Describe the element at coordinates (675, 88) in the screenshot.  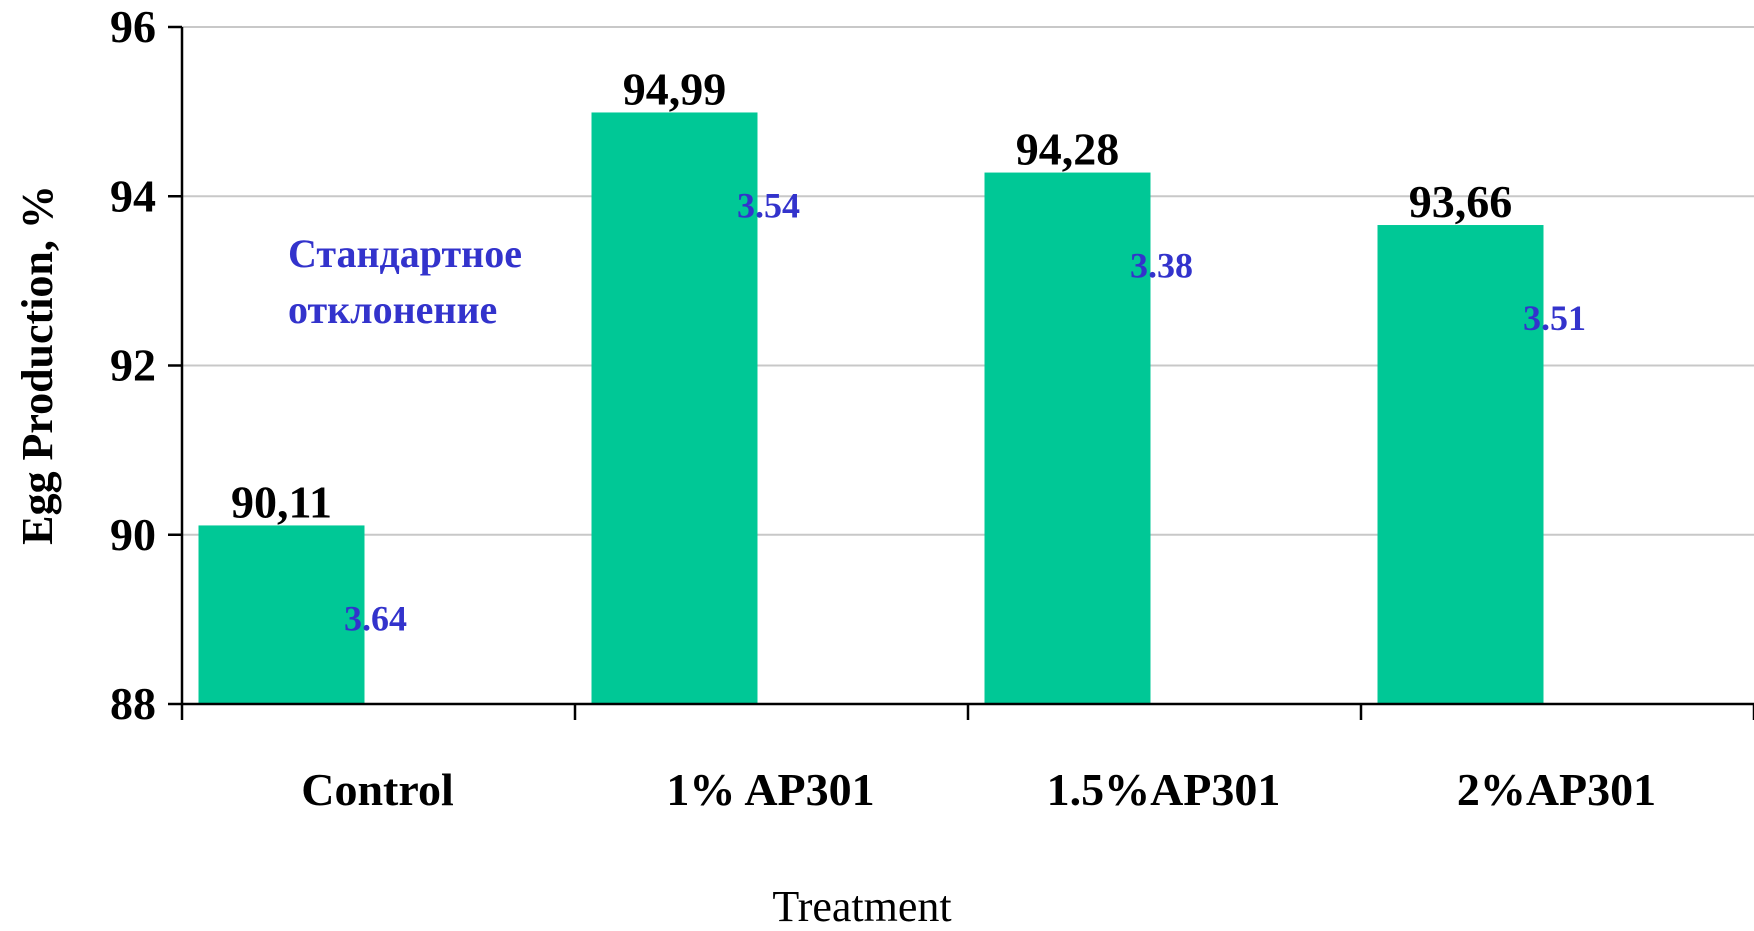
I see `data-label: 94,99` at that location.